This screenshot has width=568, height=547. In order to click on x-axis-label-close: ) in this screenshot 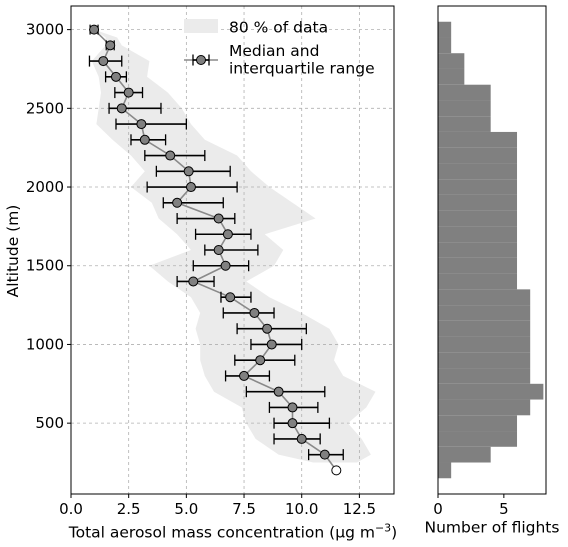, I will do `click(394, 533)`.